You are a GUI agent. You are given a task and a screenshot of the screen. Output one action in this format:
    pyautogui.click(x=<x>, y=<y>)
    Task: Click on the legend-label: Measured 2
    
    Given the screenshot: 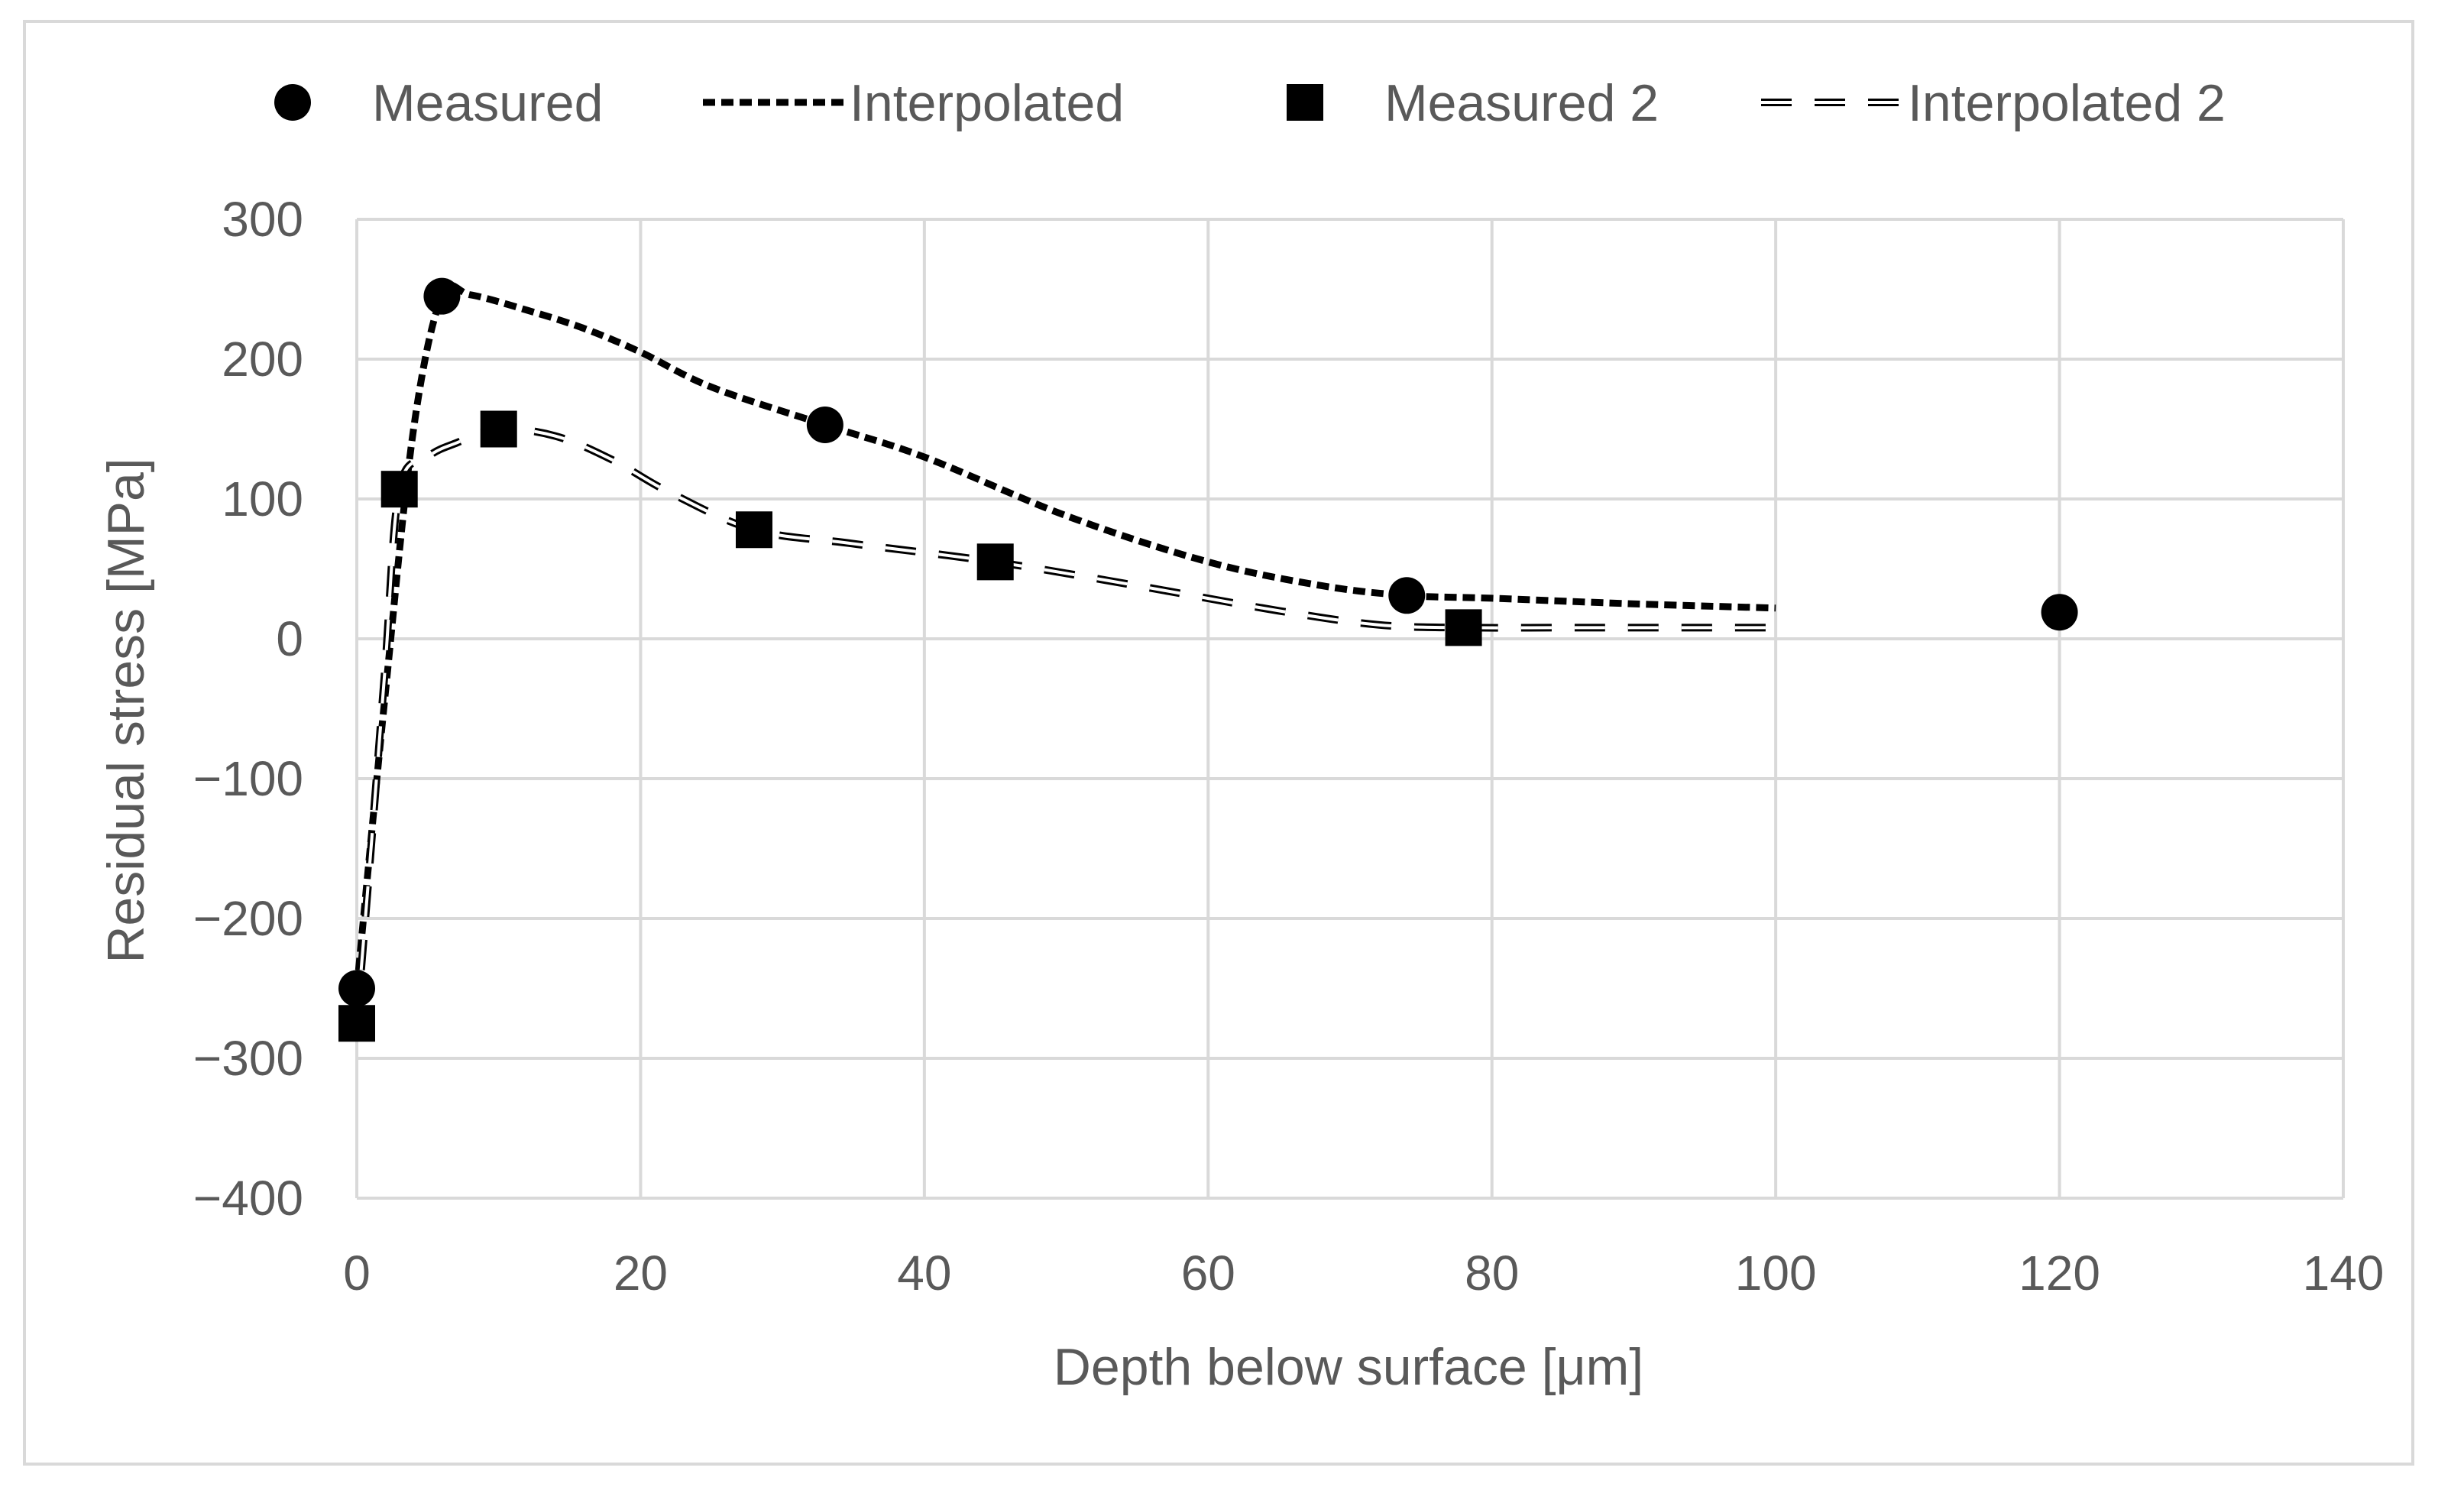 What is the action you would take?
    pyautogui.click(x=1521, y=103)
    